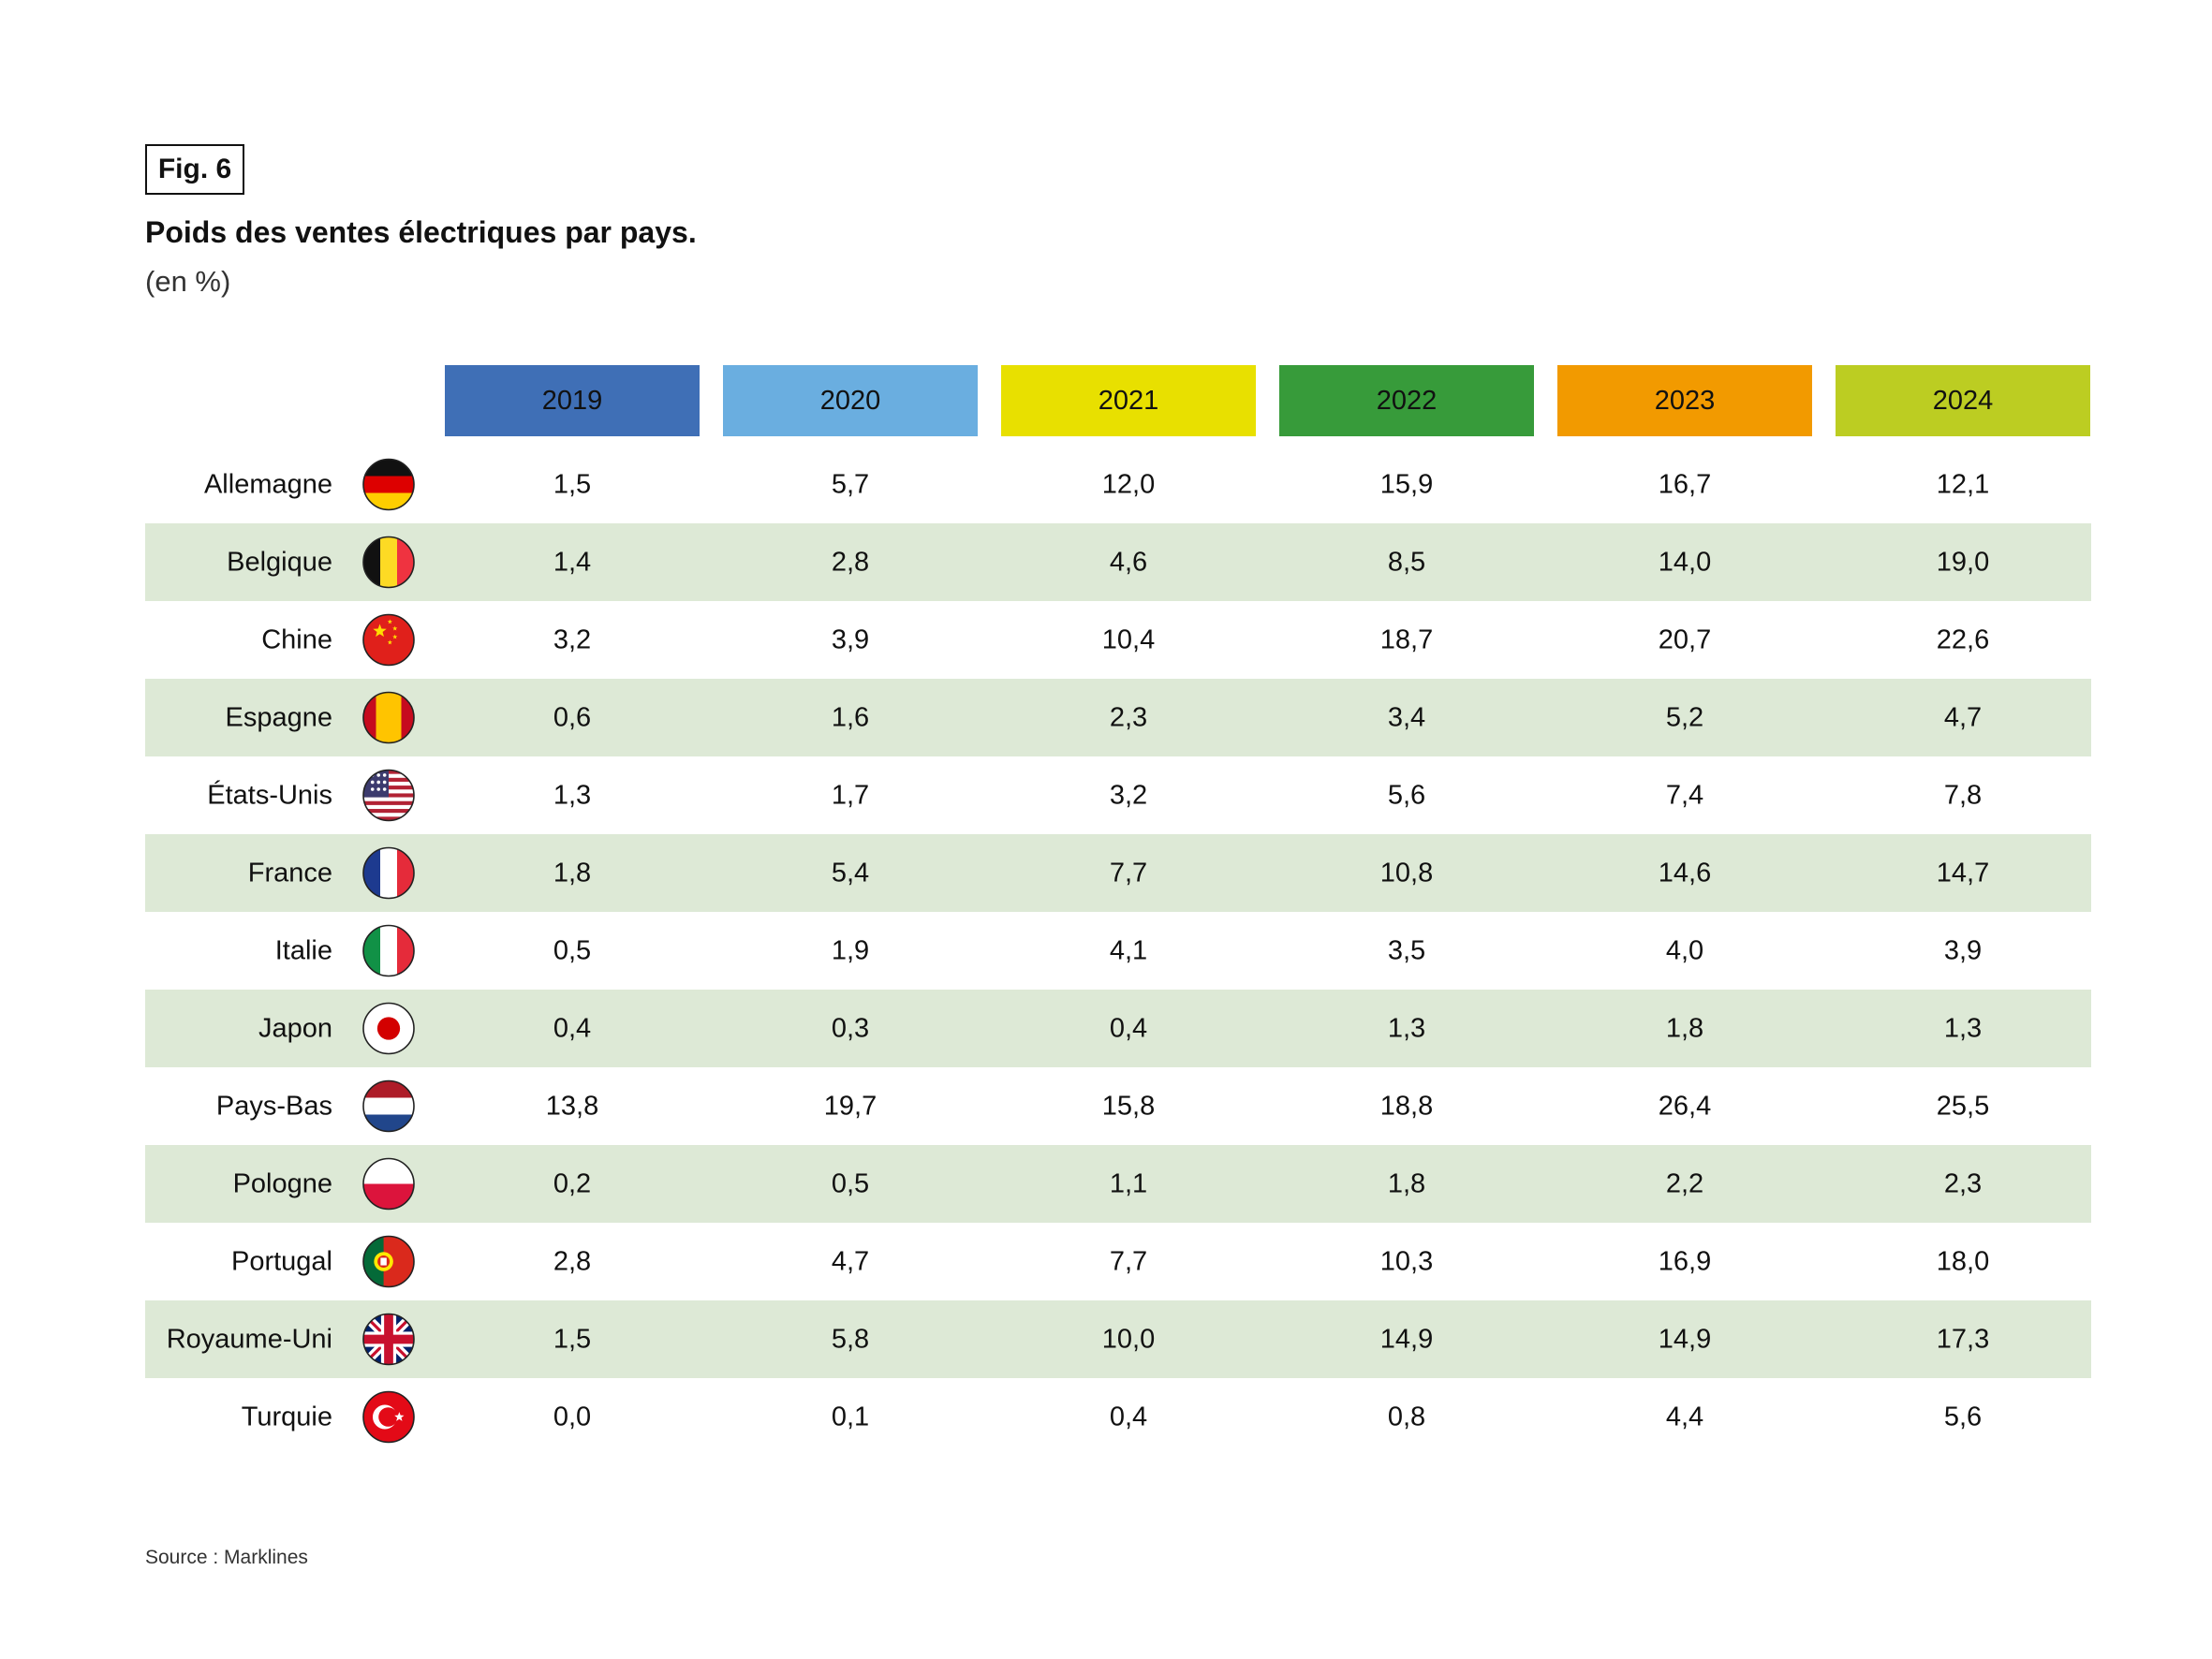 This screenshot has width=2212, height=1659. What do you see at coordinates (1963, 873) in the screenshot?
I see `value-cell-2024: 14,7` at bounding box center [1963, 873].